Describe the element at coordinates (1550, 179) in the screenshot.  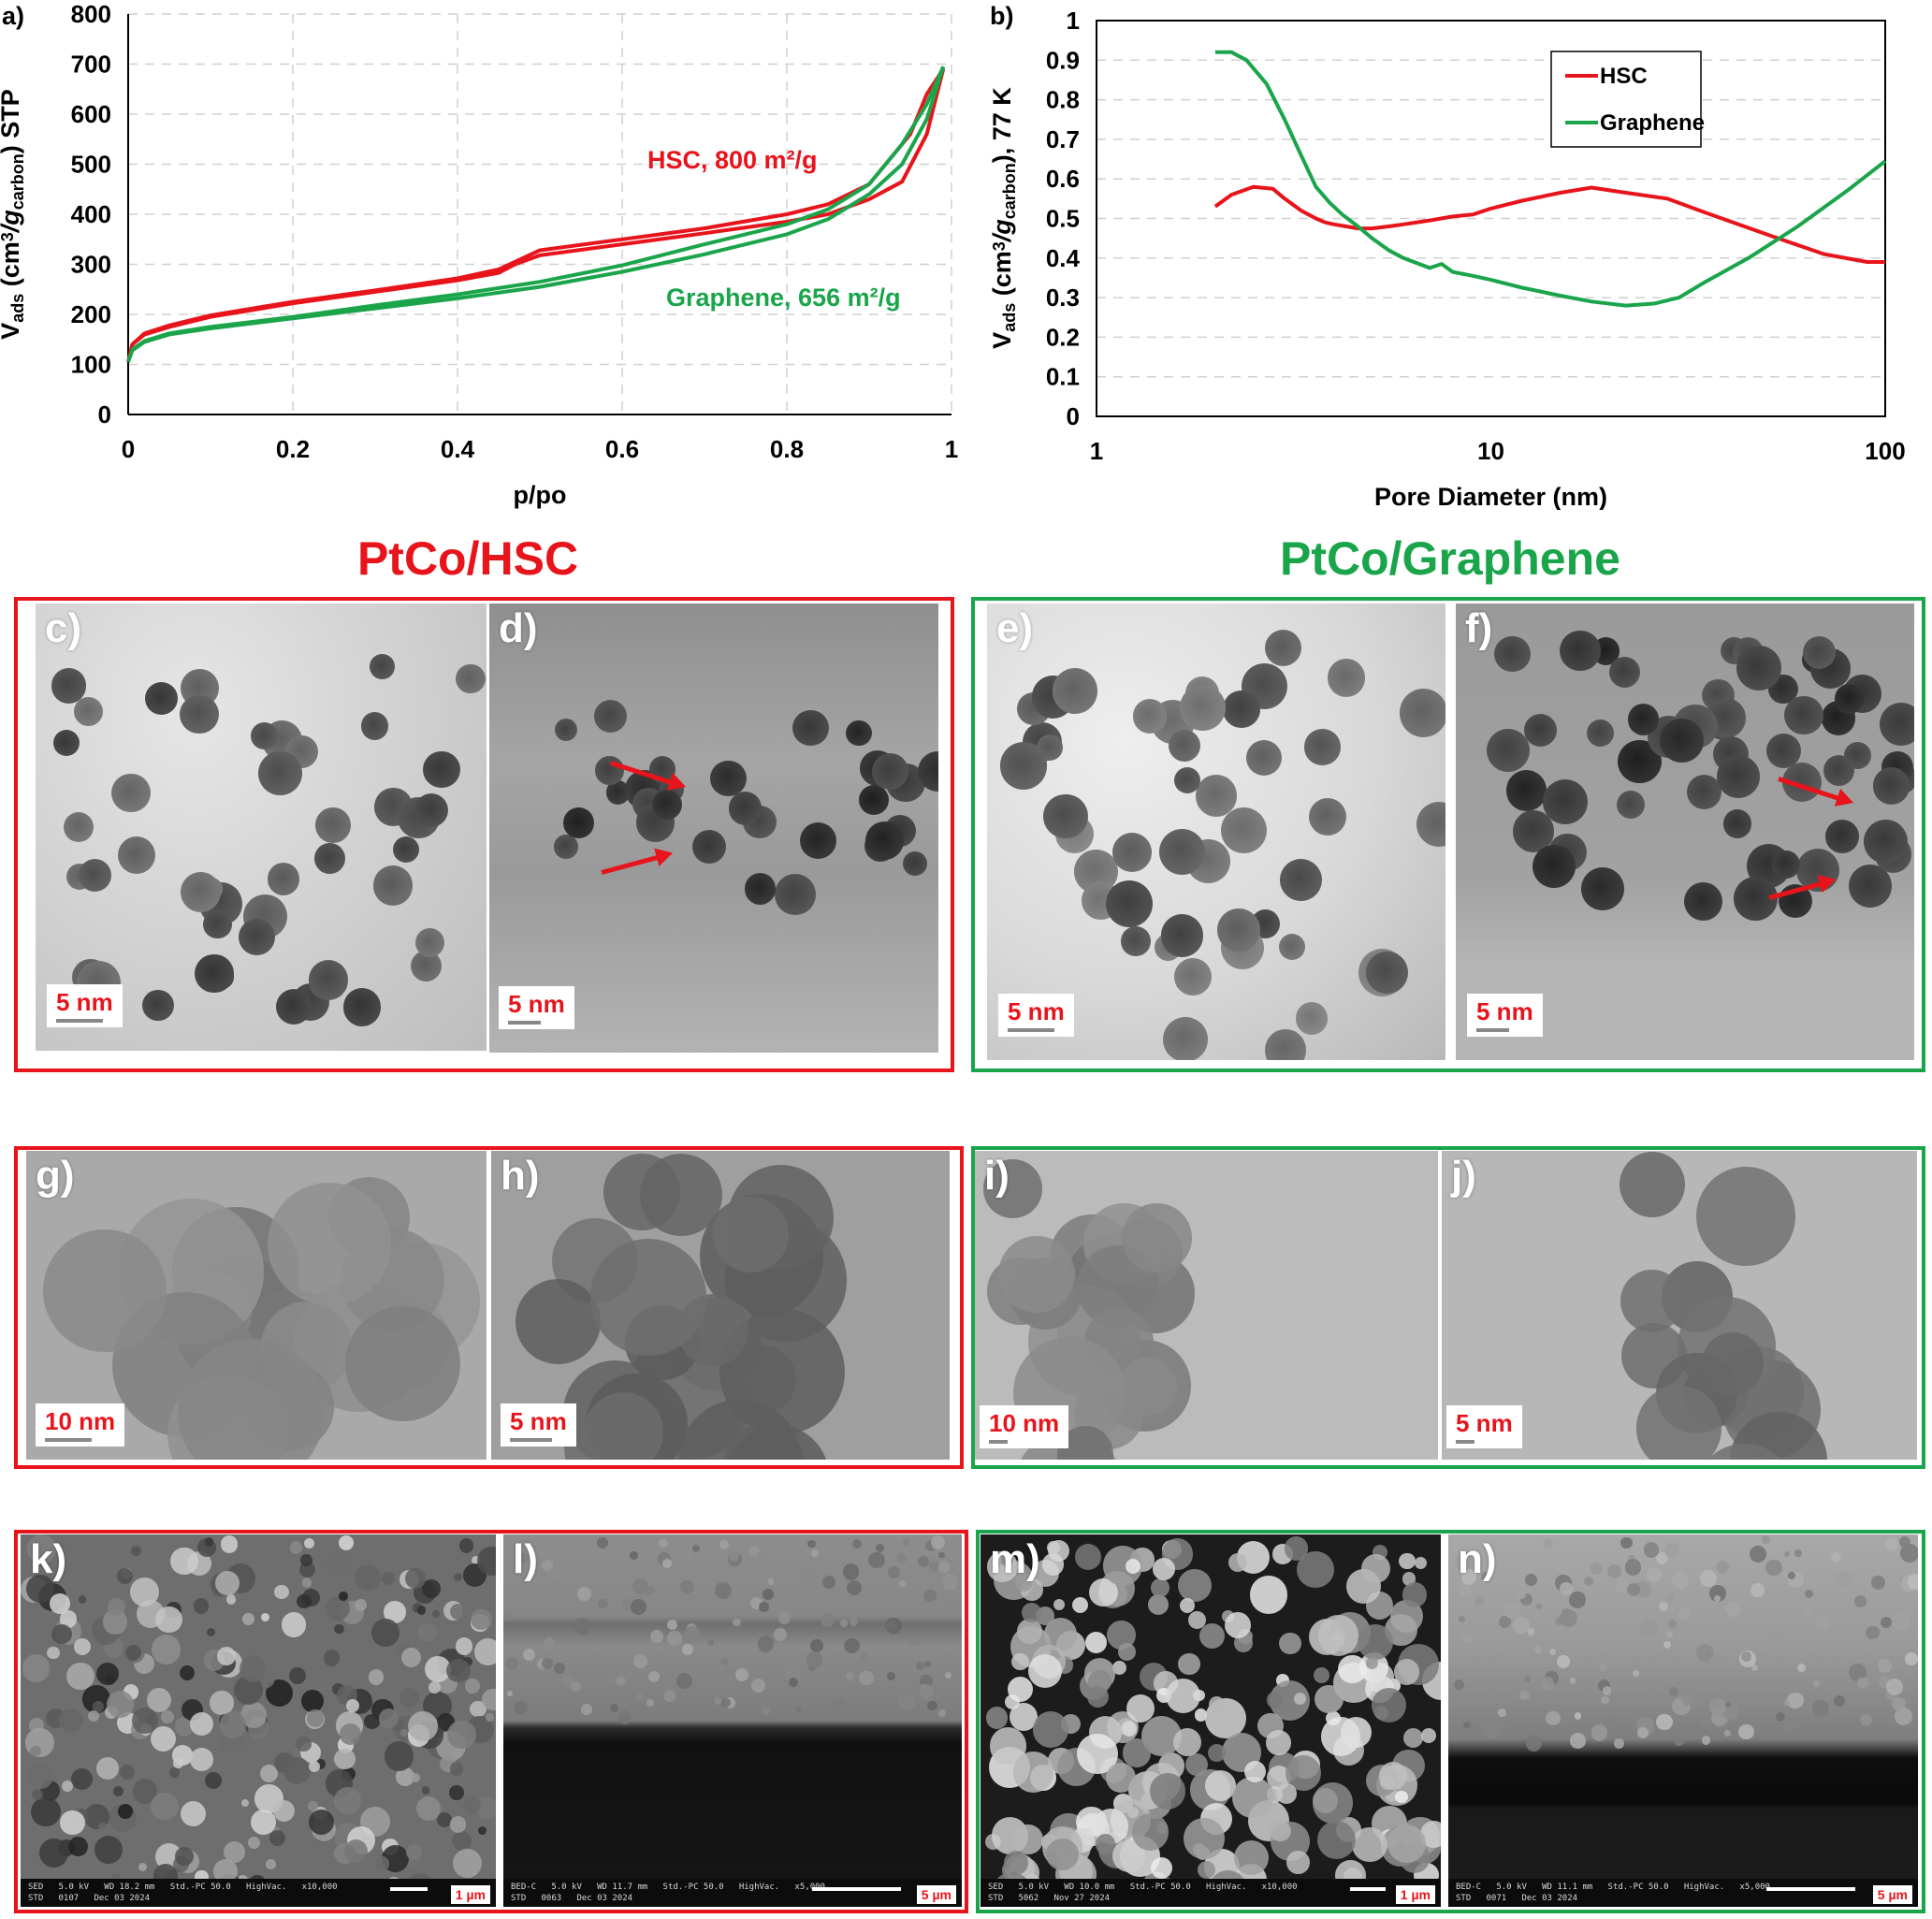
I see `series-line-graphene` at that location.